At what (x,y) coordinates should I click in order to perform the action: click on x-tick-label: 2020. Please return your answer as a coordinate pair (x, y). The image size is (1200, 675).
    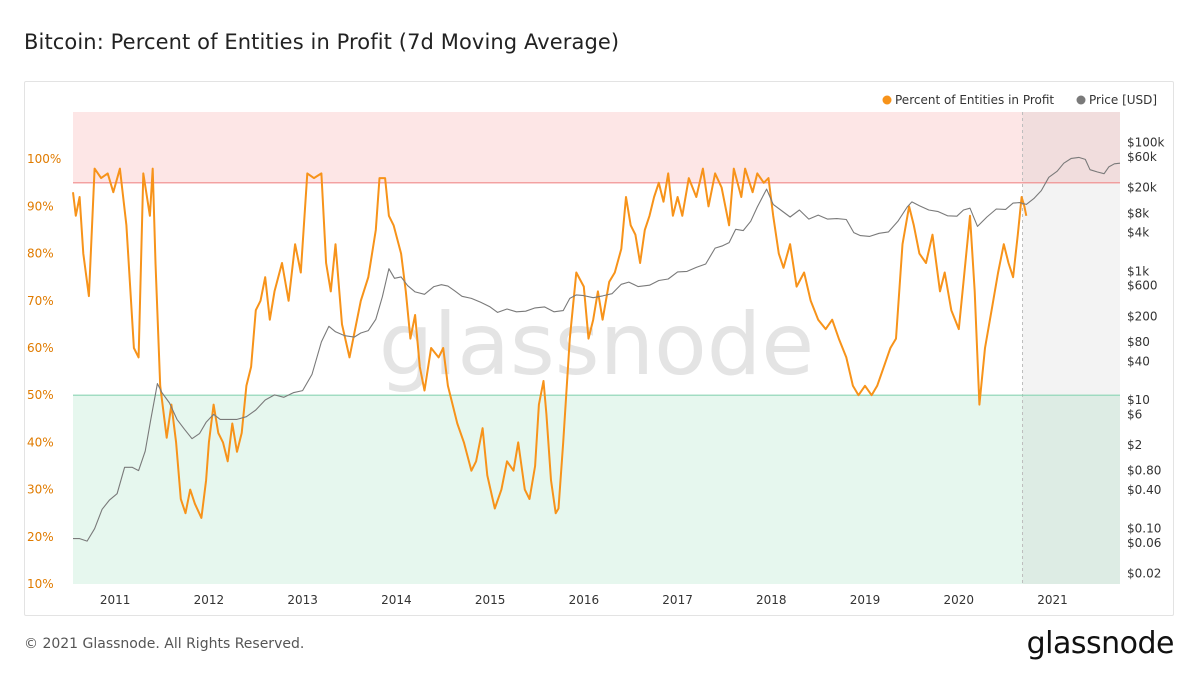
    Looking at the image, I should click on (959, 600).